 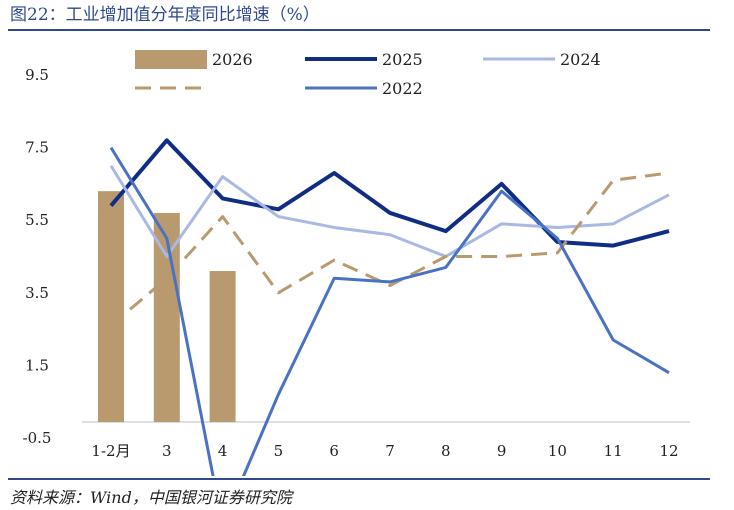 What do you see at coordinates (557, 451) in the screenshot?
I see `x-tick-label: 10` at bounding box center [557, 451].